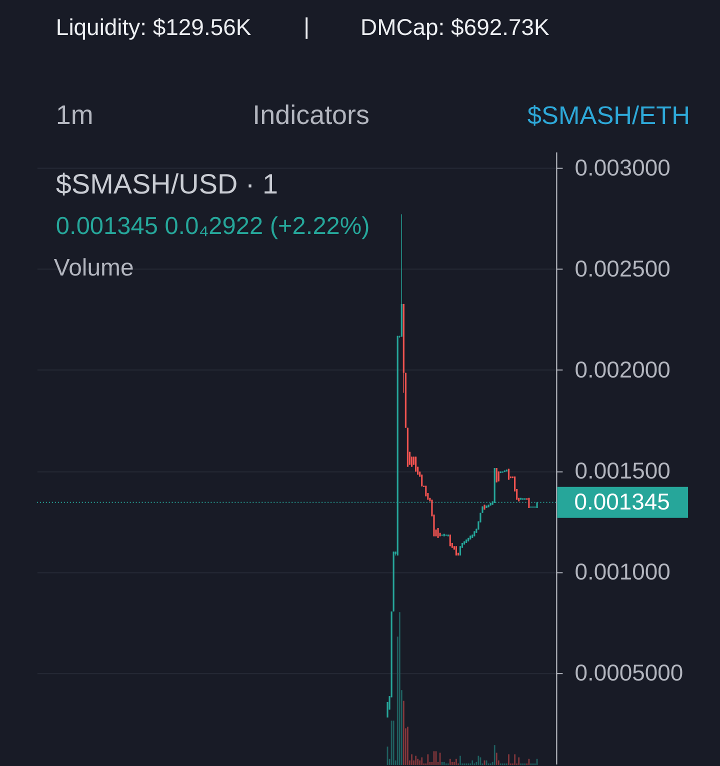 Image resolution: width=720 pixels, height=766 pixels. What do you see at coordinates (311, 115) in the screenshot?
I see `text: Indicators` at bounding box center [311, 115].